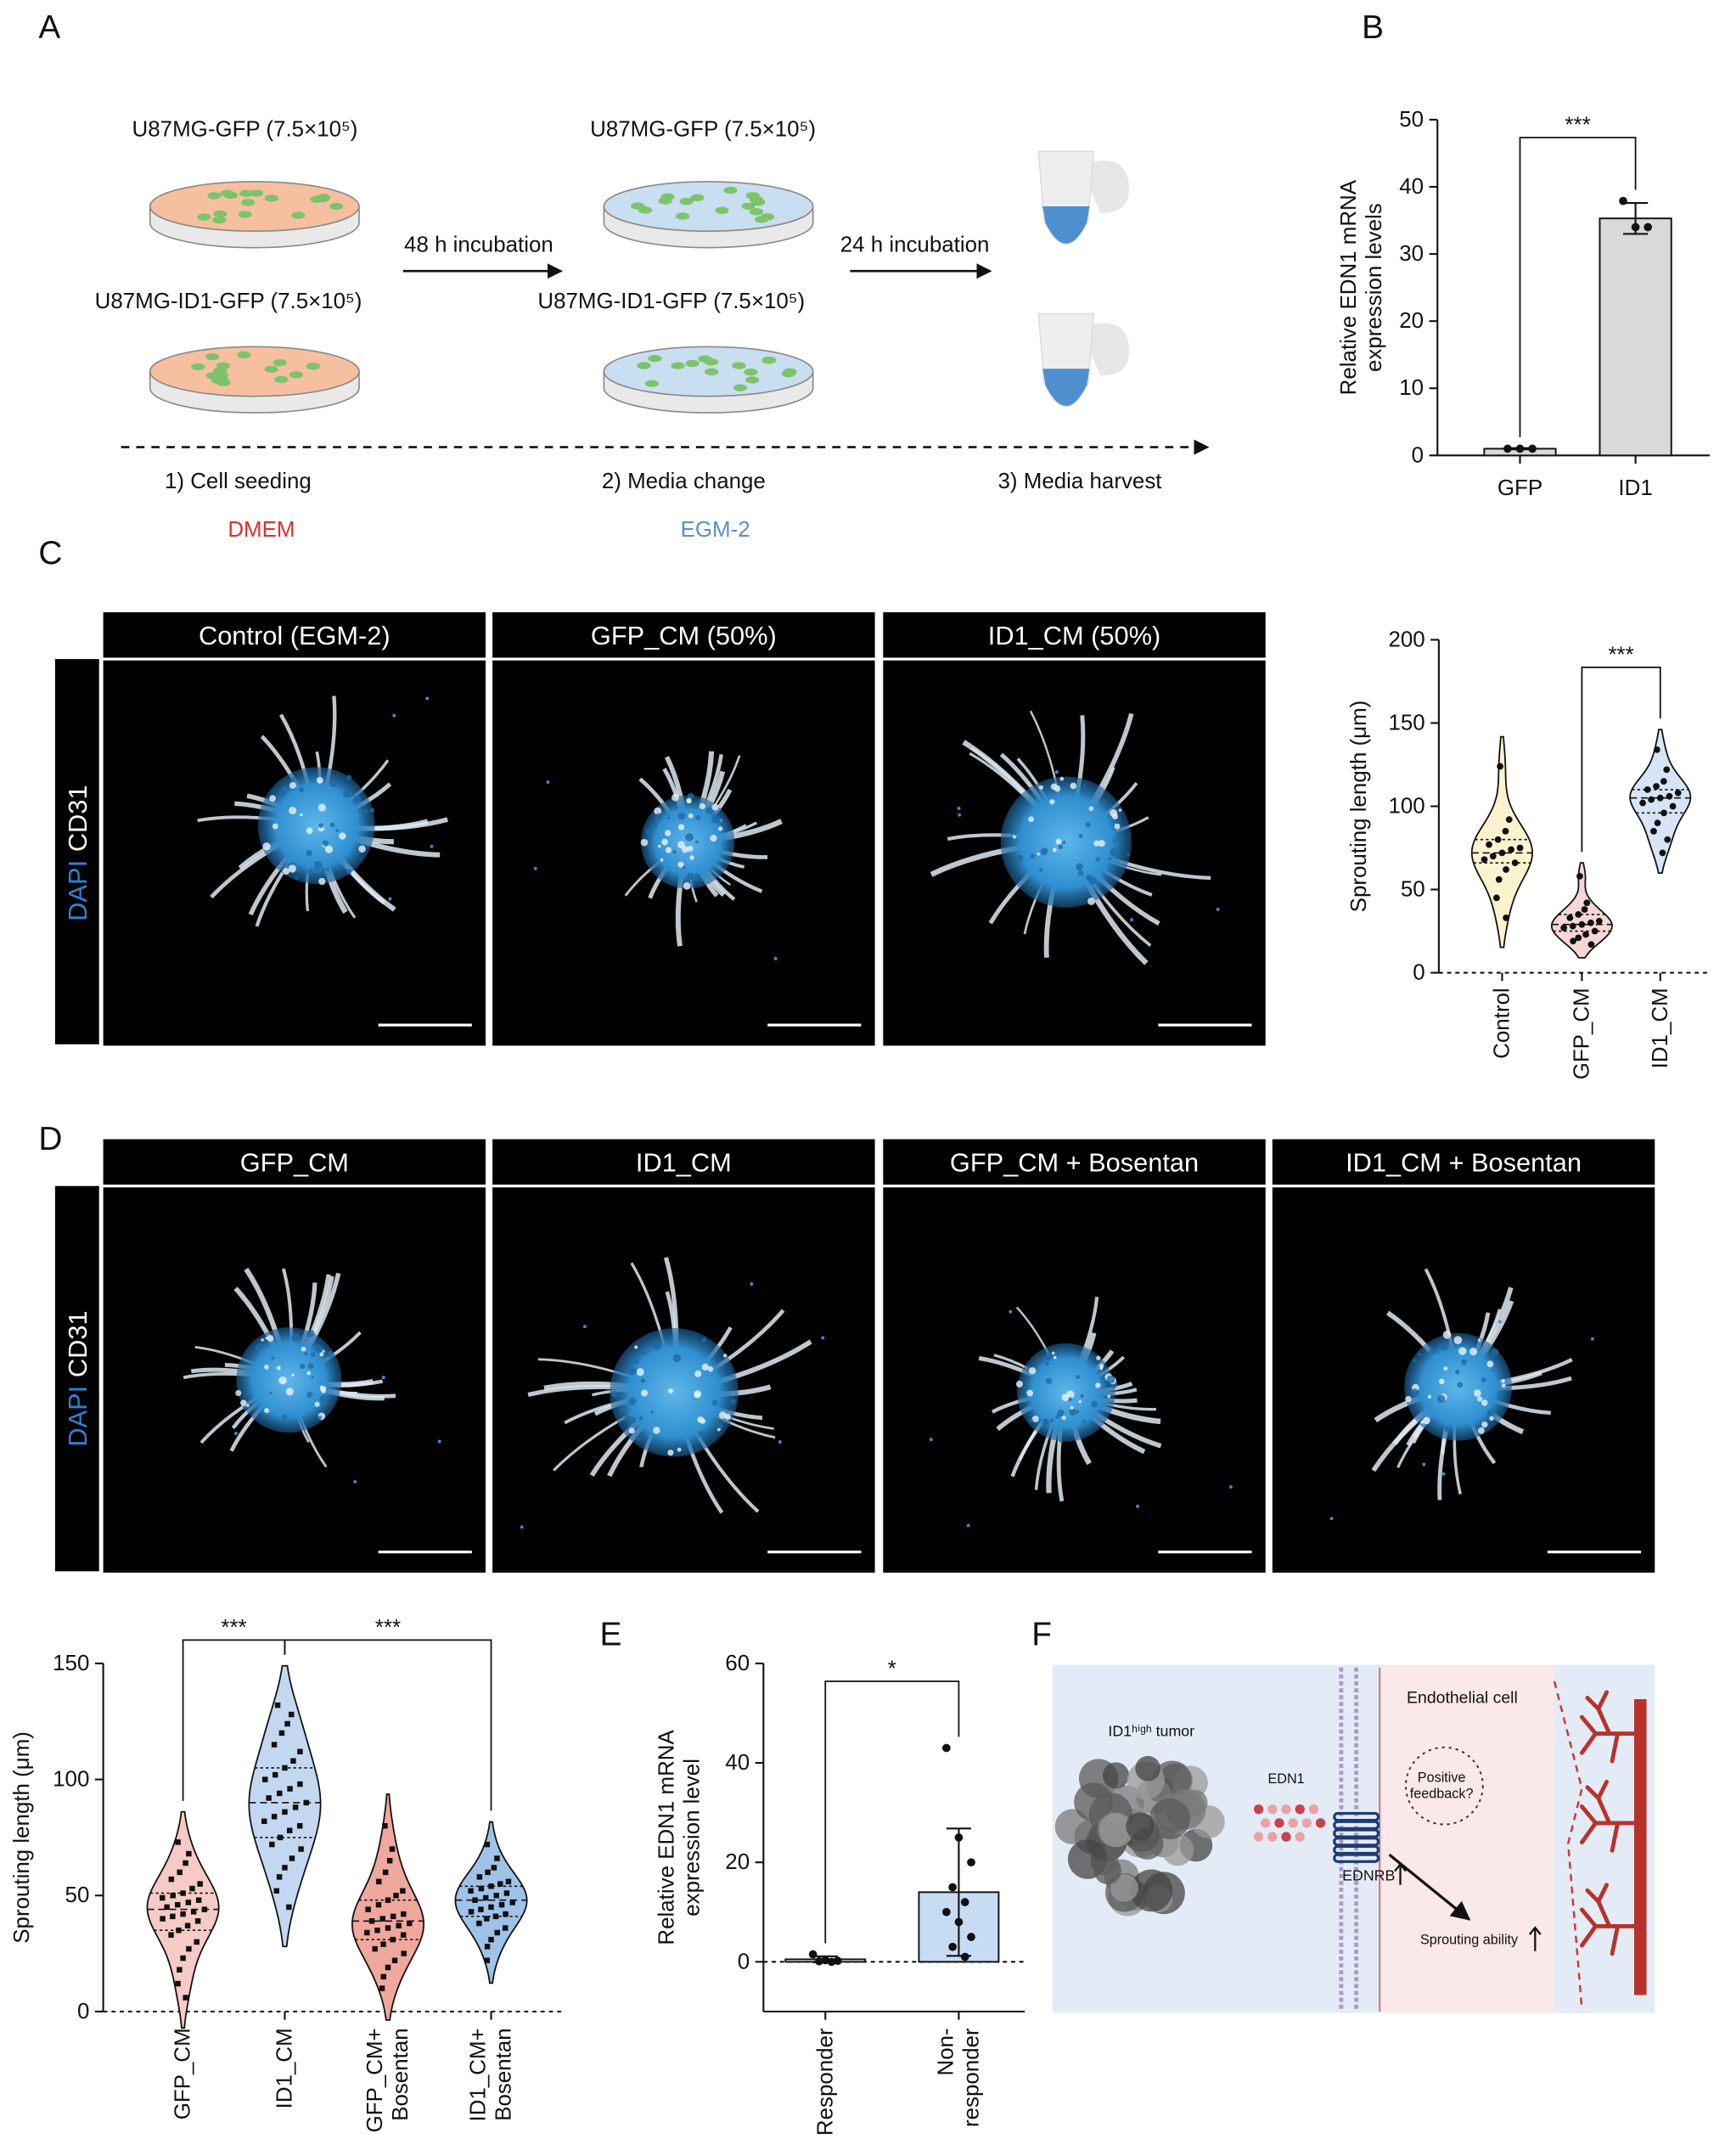 This screenshot has height=2156, width=1725. Describe the element at coordinates (254, 207) in the screenshot. I see `dish-medium` at that location.